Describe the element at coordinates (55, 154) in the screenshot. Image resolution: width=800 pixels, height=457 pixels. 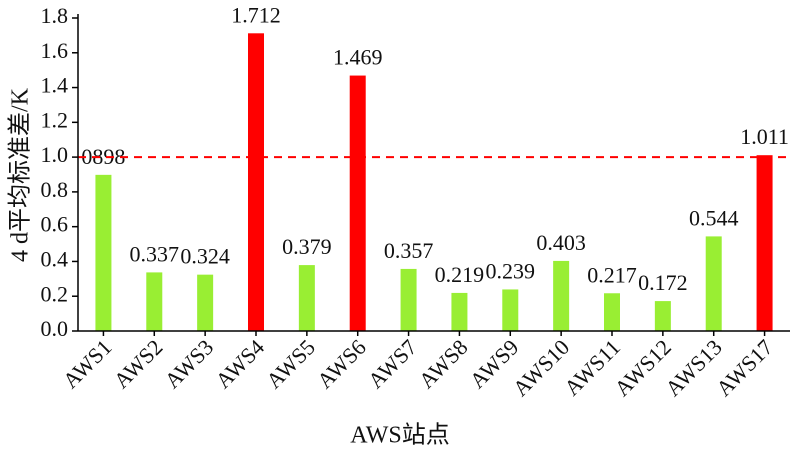
I see `y-tick-label: 1.0` at that location.